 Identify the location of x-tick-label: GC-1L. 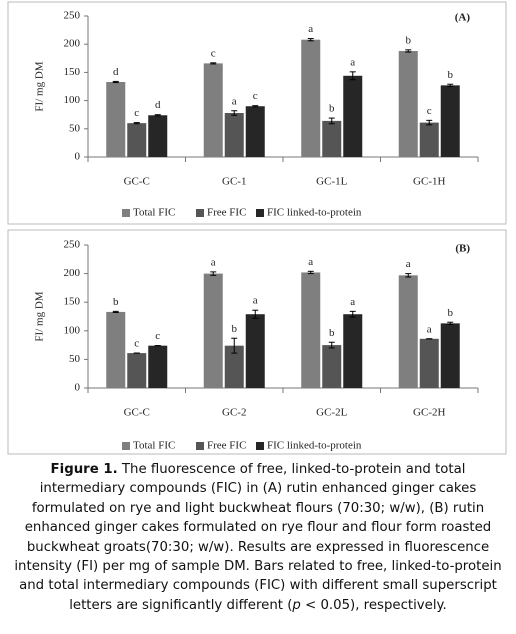
(331, 182).